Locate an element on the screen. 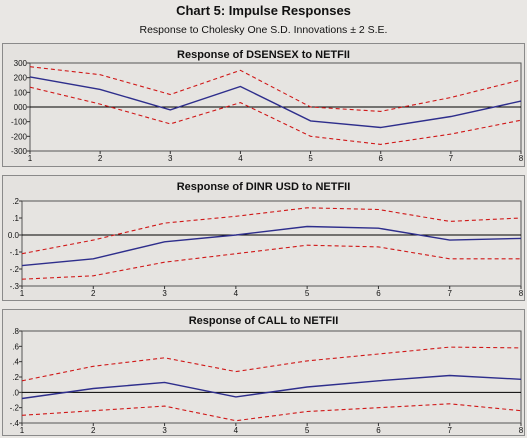  y-tick-label: -300 is located at coordinates (19, 151).